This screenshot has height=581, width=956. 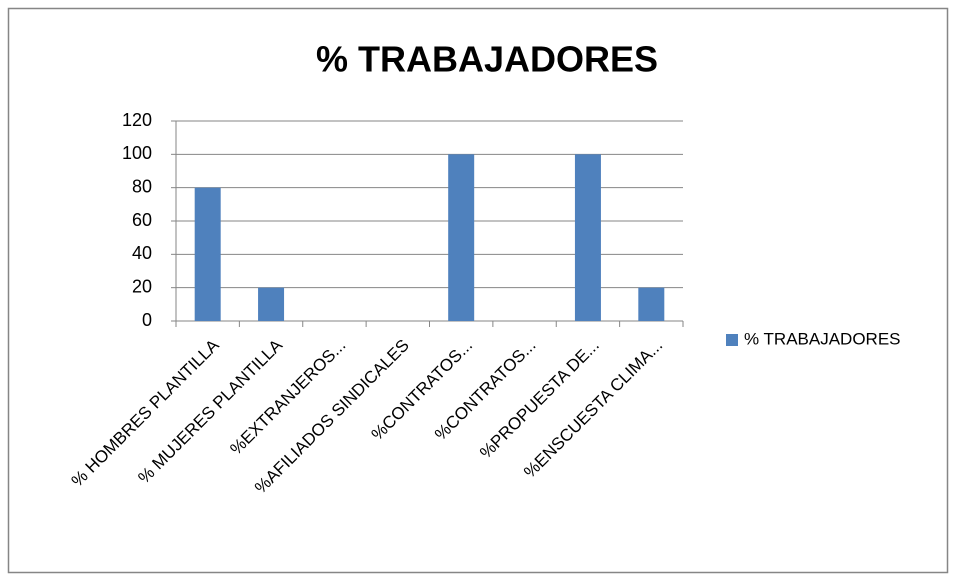 What do you see at coordinates (137, 120) in the screenshot?
I see `y-tick-label: 120` at bounding box center [137, 120].